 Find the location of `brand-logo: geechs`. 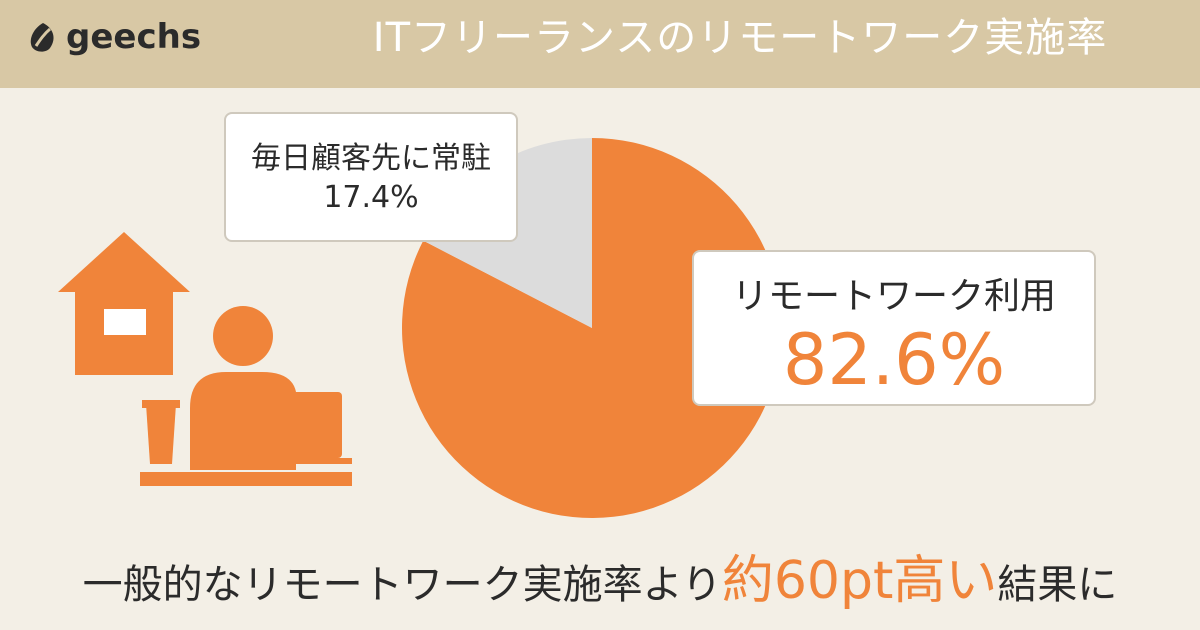

brand-logo: geechs is located at coordinates (113, 37).